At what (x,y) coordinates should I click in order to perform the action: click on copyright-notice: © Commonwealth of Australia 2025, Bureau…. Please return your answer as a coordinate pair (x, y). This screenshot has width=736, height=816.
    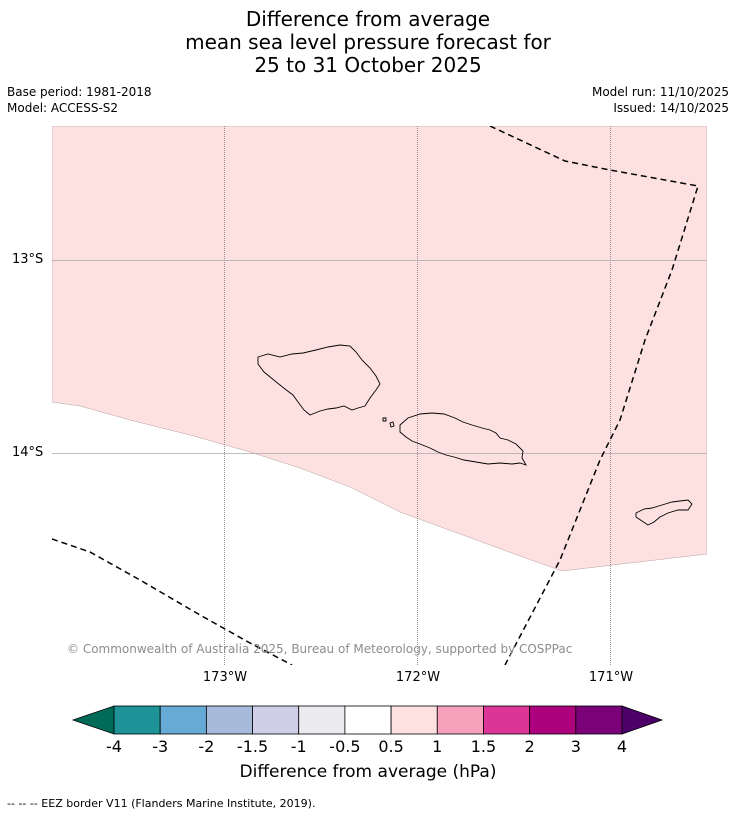
    Looking at the image, I should click on (320, 649).